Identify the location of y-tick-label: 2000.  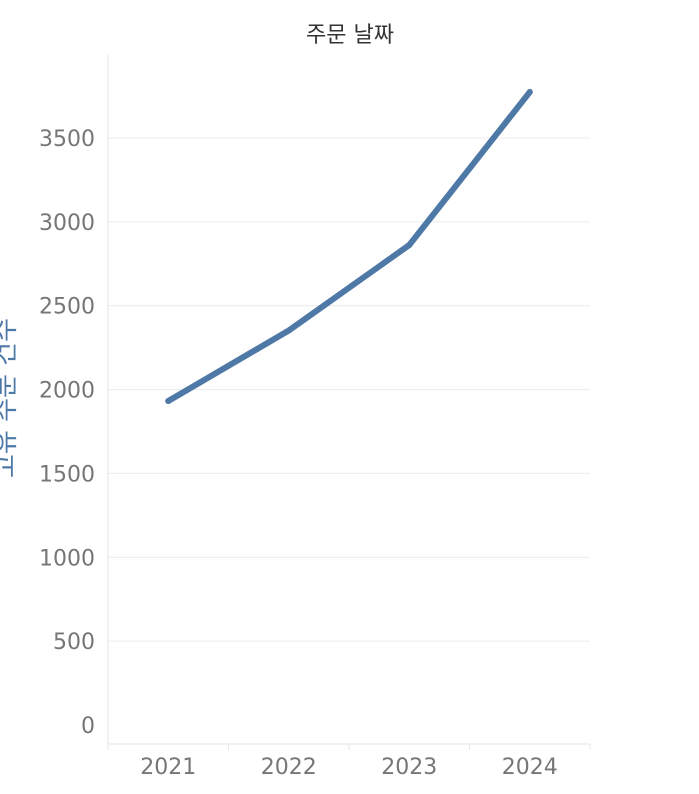
(67, 391).